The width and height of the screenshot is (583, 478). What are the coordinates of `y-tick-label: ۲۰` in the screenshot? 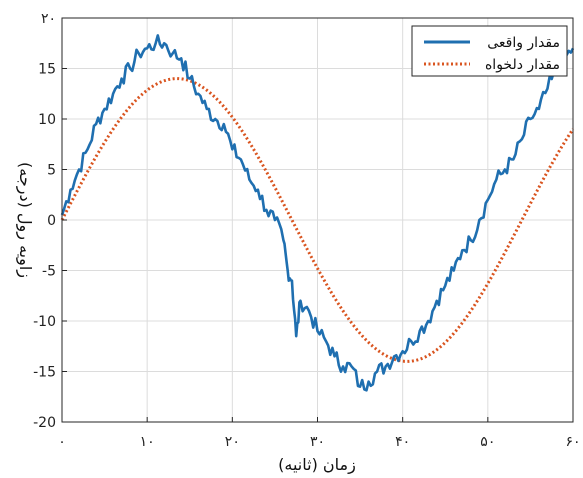 It's located at (48, 19).